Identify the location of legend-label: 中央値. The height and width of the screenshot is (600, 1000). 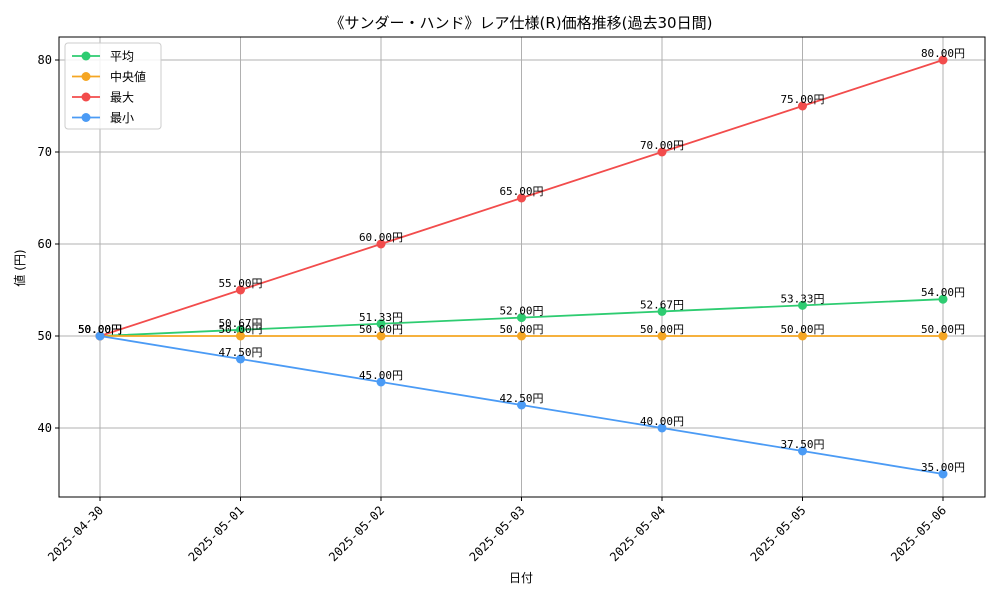
(128, 76).